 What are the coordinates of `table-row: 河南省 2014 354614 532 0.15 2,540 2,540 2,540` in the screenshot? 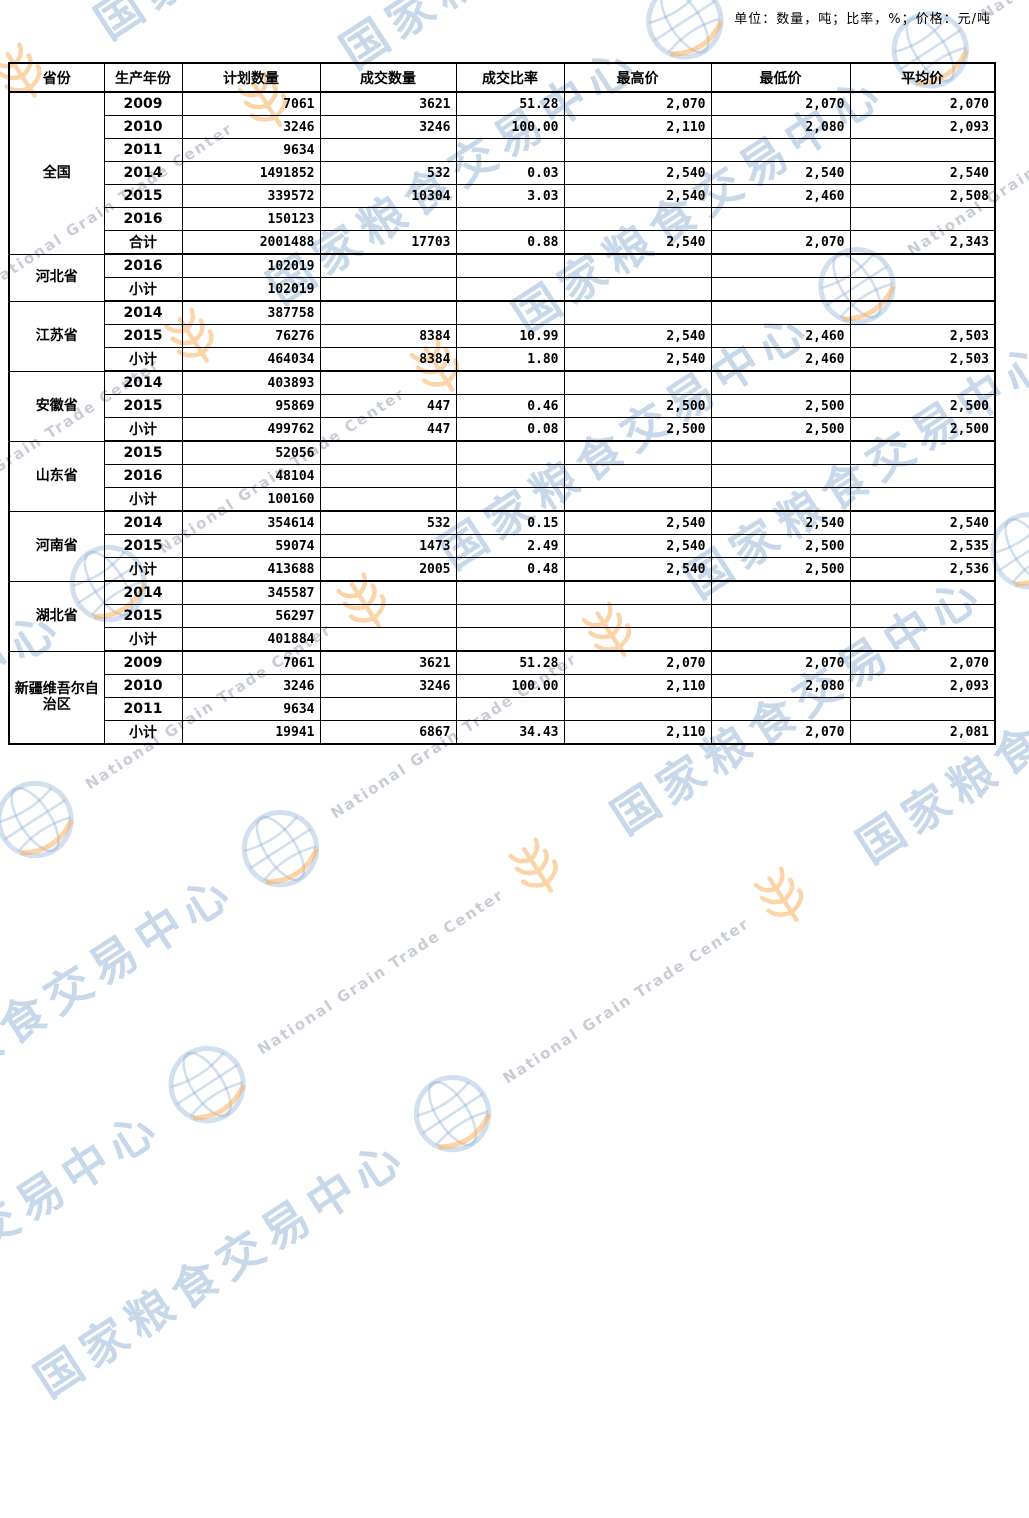 It's located at (502, 546).